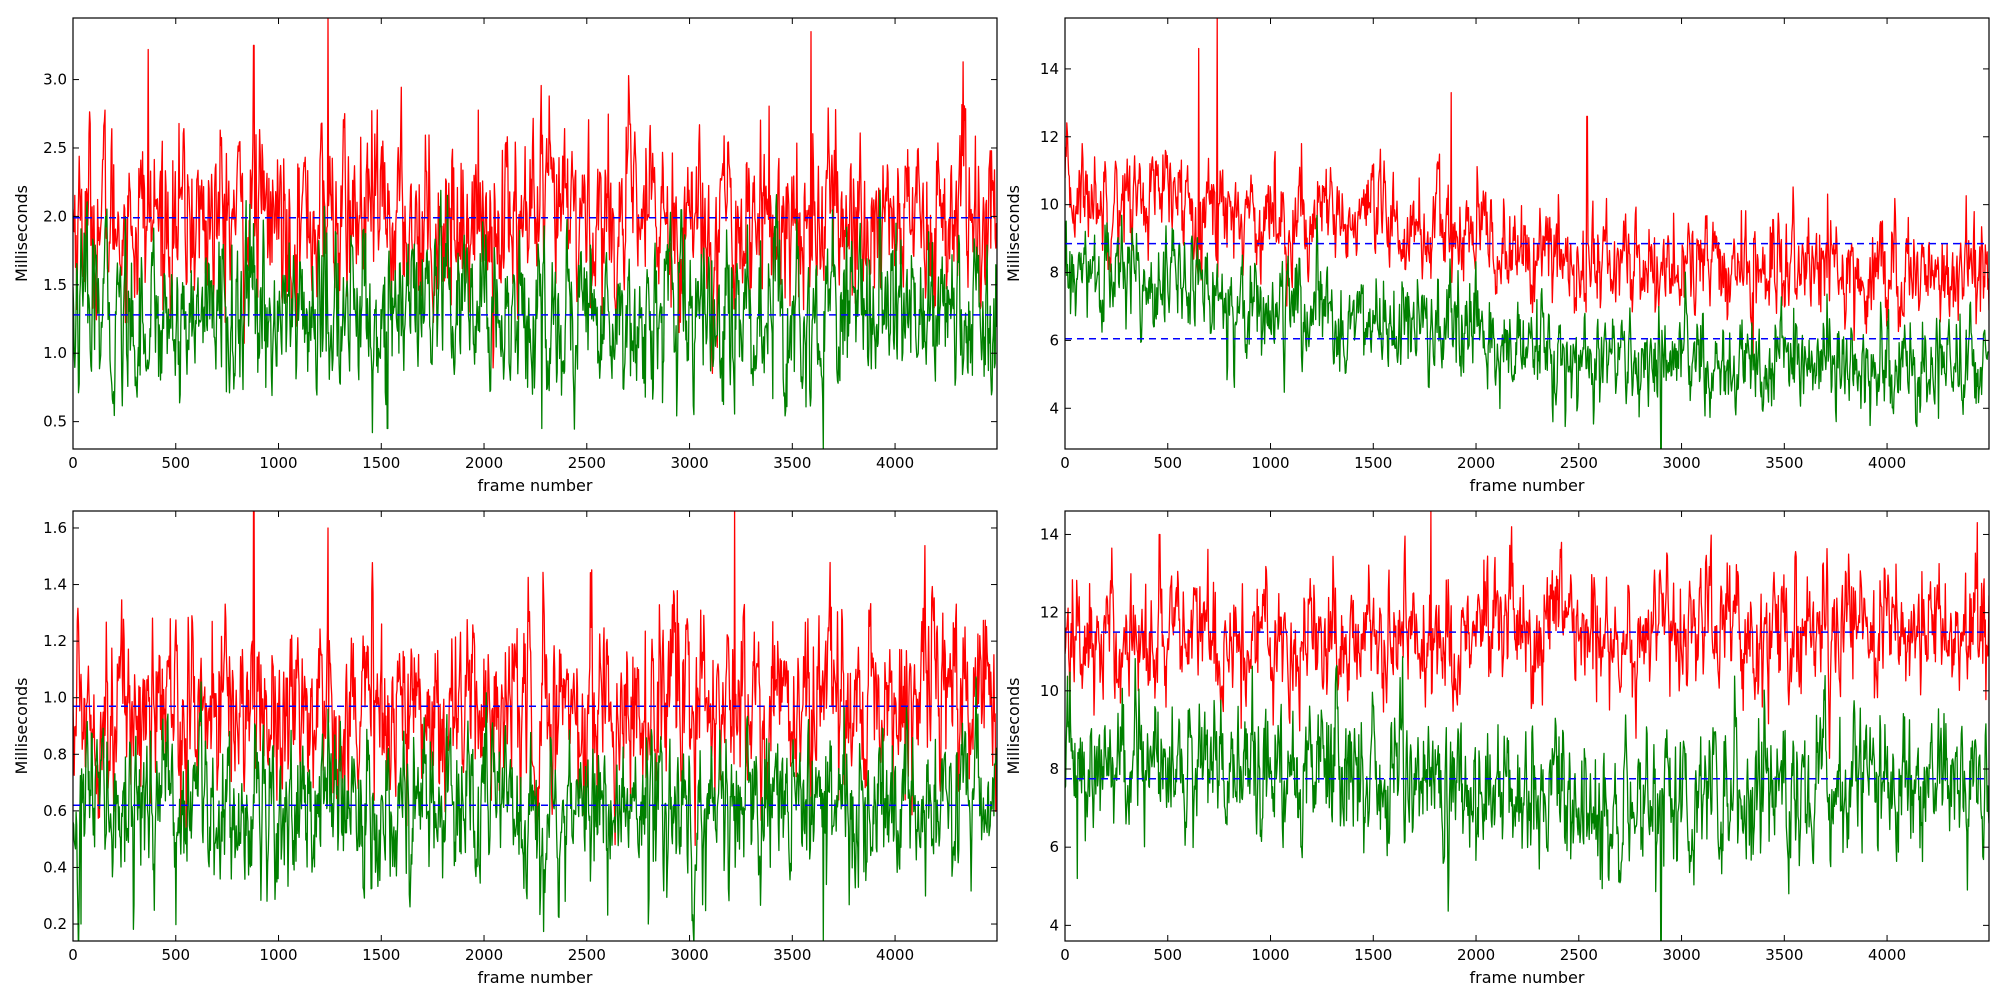 This screenshot has width=2000, height=1000. Describe the element at coordinates (55, 754) in the screenshot. I see `y-tick-label: 0.8` at that location.